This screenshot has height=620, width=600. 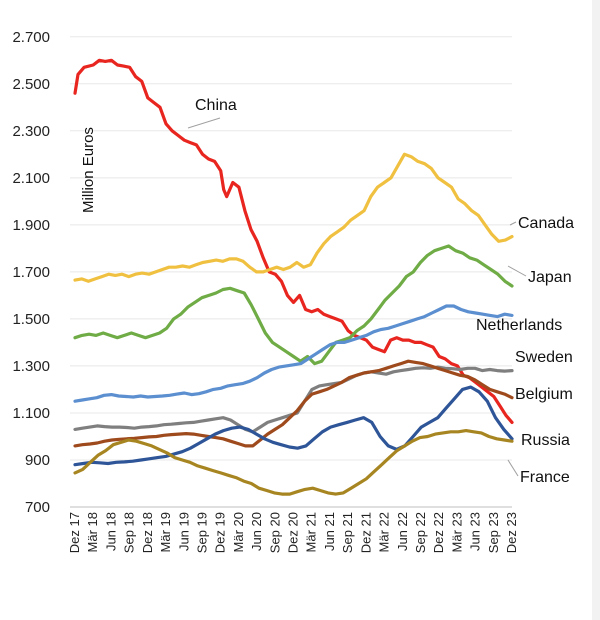 What do you see at coordinates (220, 532) in the screenshot?
I see `x-tick-label: Dez 19` at bounding box center [220, 532].